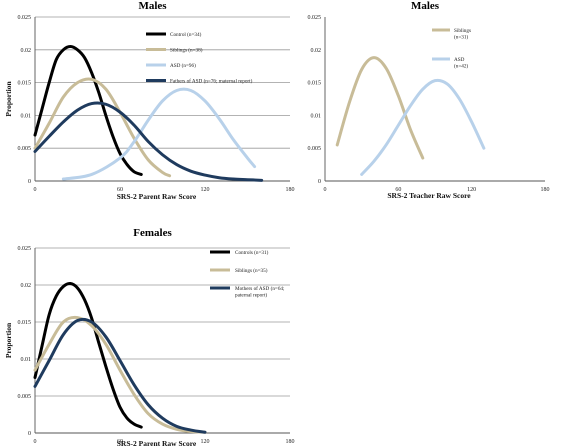  Describe the element at coordinates (186, 50) in the screenshot. I see `legend-label: Siblings (n=38)` at that location.